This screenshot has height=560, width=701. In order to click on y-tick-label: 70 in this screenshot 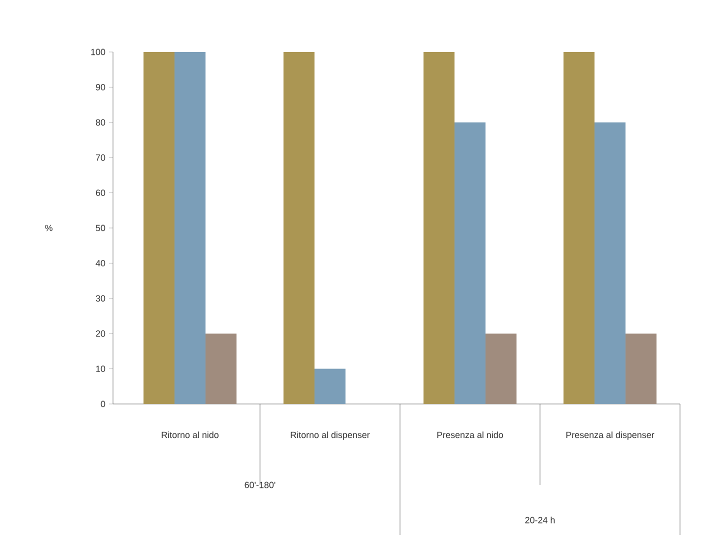, I will do `click(101, 157)`.